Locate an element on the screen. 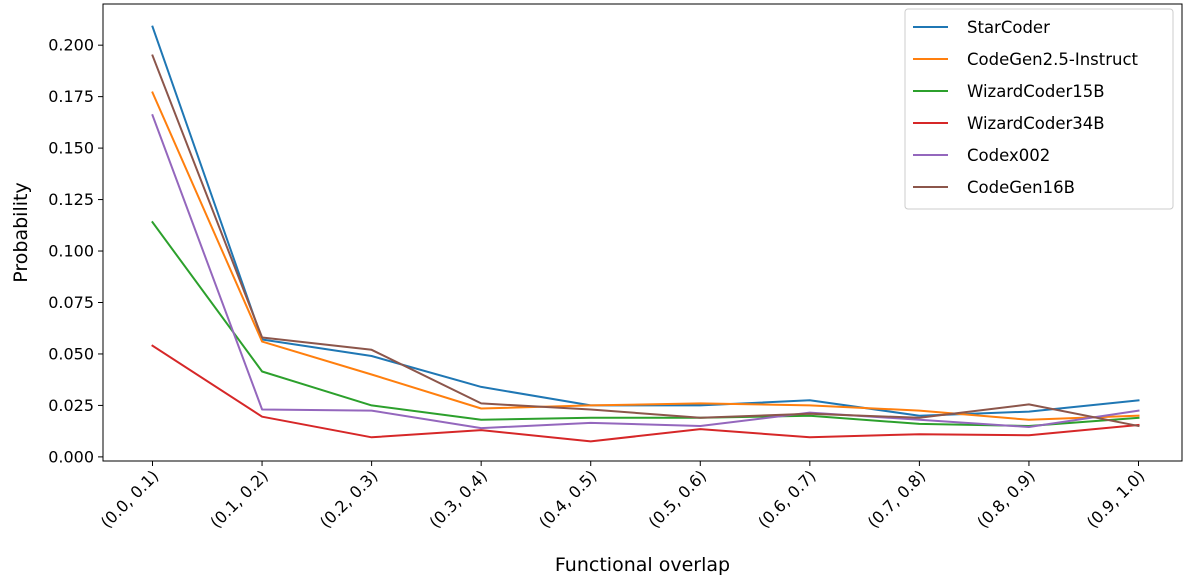 Image resolution: width=1192 pixels, height=579 pixels. x-axis-label: Functional overlap is located at coordinates (642, 565).